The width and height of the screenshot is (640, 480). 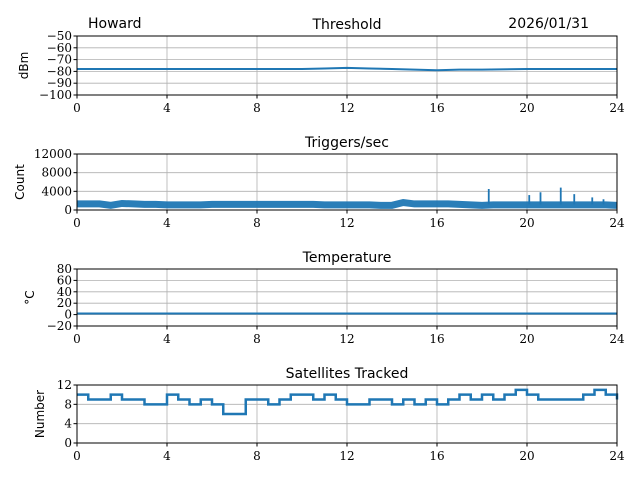 What do you see at coordinates (347, 374) in the screenshot?
I see `subplot-title: Satellites Tracked` at bounding box center [347, 374].